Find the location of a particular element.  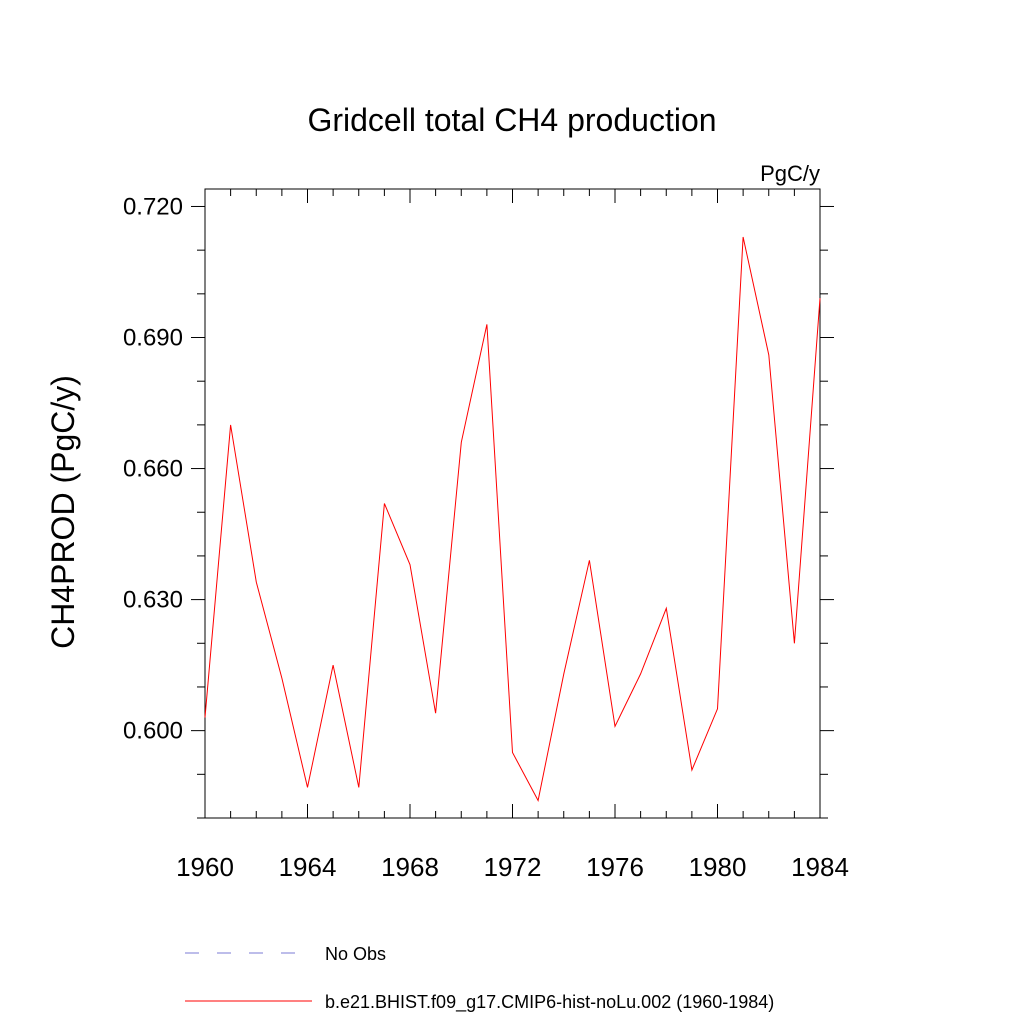

chart-title: Gridcell total CH4 production is located at coordinates (511, 120).